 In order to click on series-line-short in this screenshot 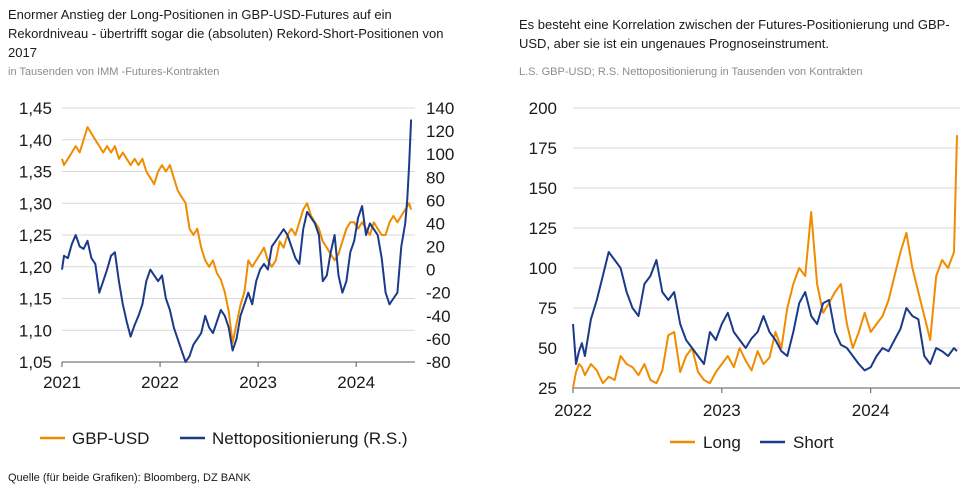, I will do `click(765, 311)`.